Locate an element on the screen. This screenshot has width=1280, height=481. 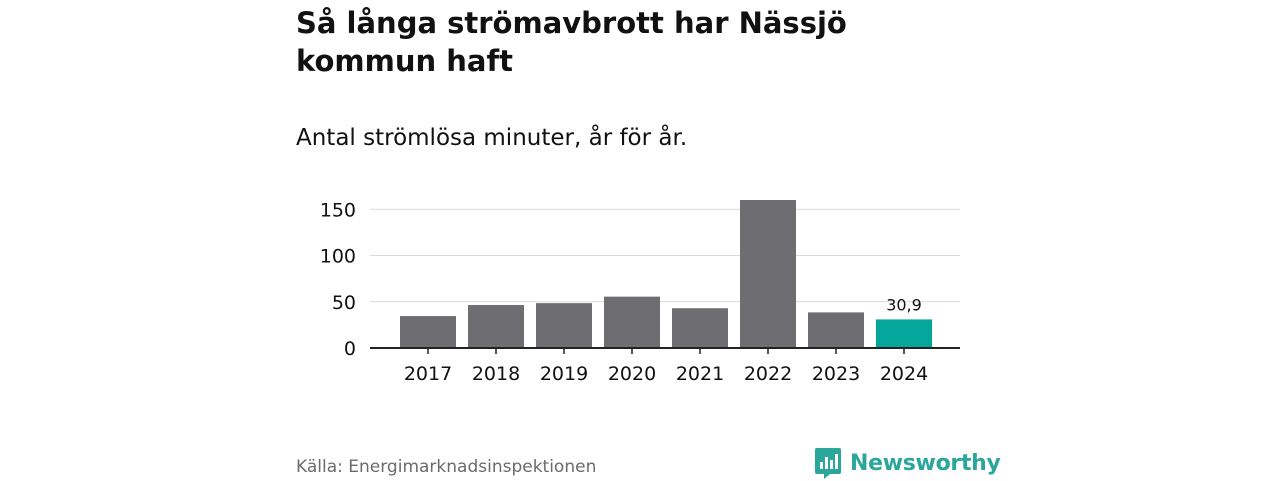
x-tick-label: 2024 is located at coordinates (904, 374).